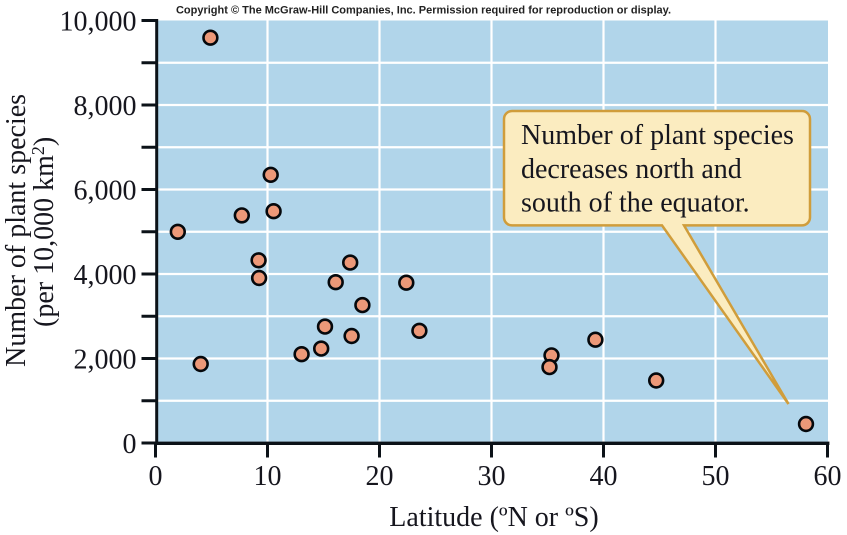 The width and height of the screenshot is (847, 535). Describe the element at coordinates (631, 169) in the screenshot. I see `svg-text: decreases north and` at that location.